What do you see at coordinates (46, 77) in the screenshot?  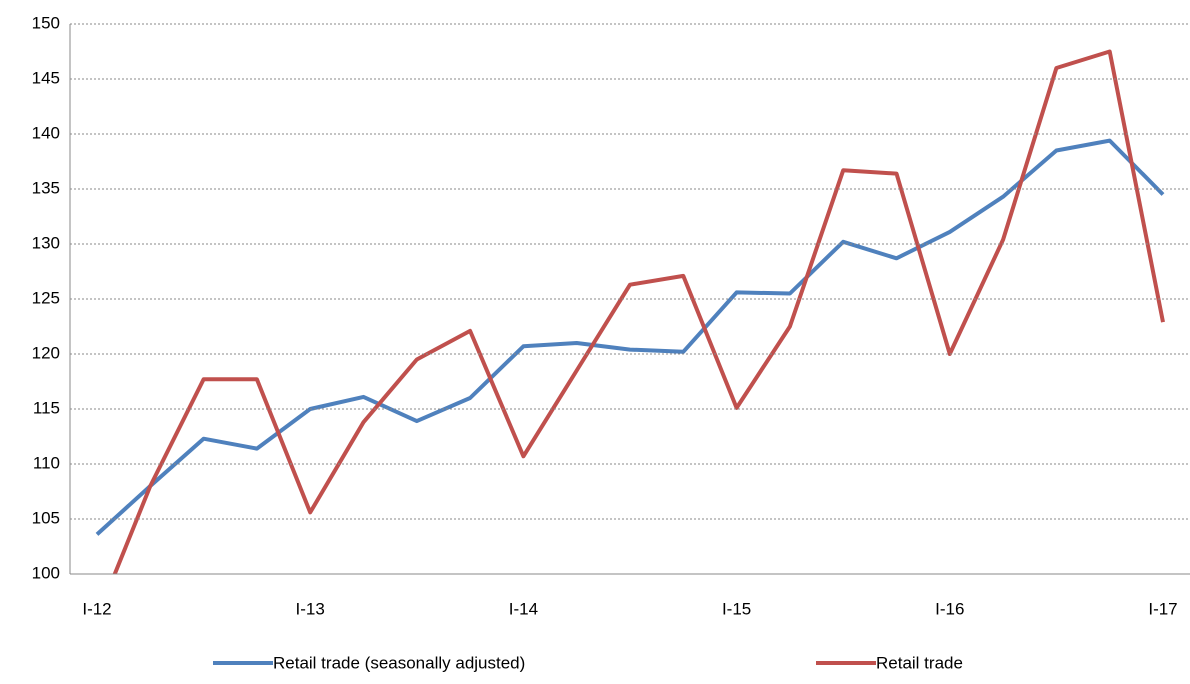 I see `y-tick-label: 145` at bounding box center [46, 77].